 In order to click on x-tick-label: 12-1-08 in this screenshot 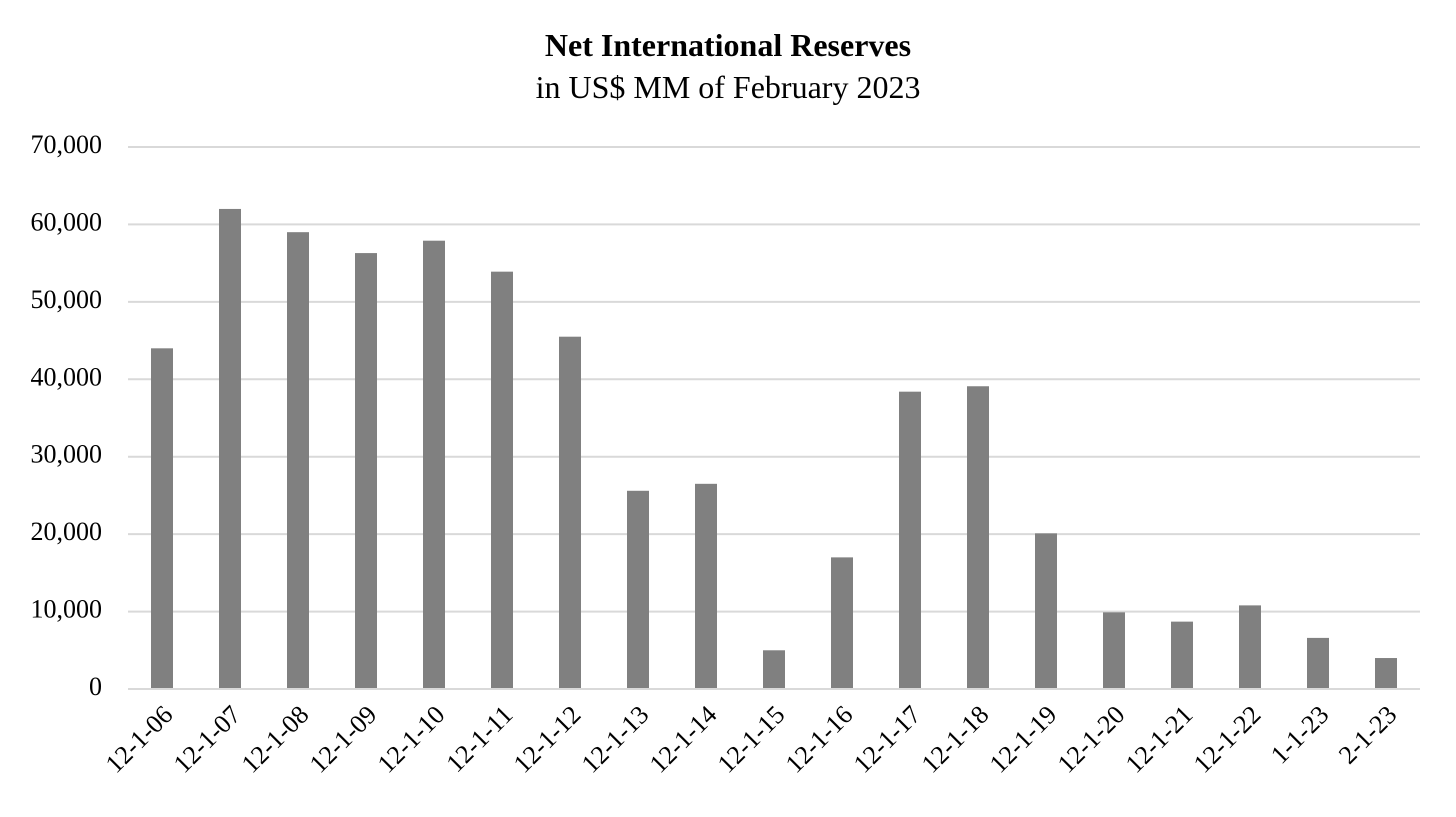, I will do `click(275, 739)`.